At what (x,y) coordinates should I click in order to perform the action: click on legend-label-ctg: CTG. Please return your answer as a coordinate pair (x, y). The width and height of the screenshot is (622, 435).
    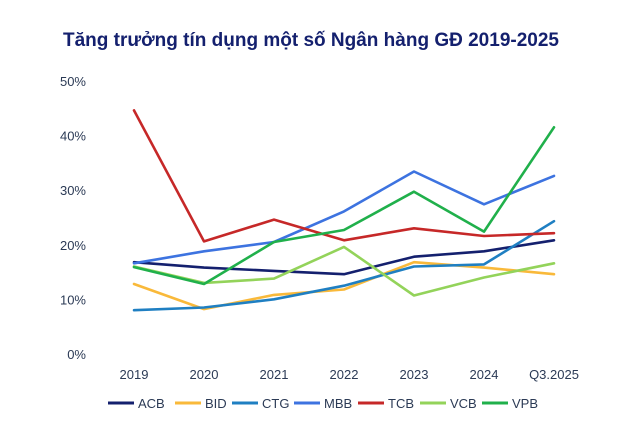
    Looking at the image, I should click on (275, 403).